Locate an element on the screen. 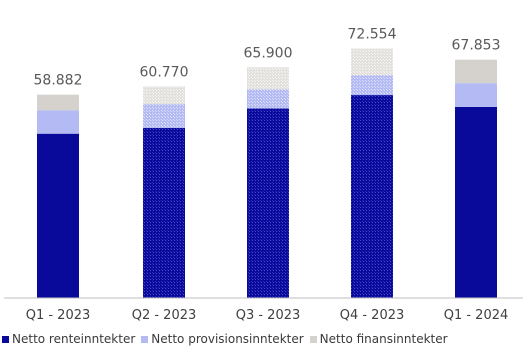 This screenshot has height=349, width=525. total-label-3: 65.900 is located at coordinates (268, 53).